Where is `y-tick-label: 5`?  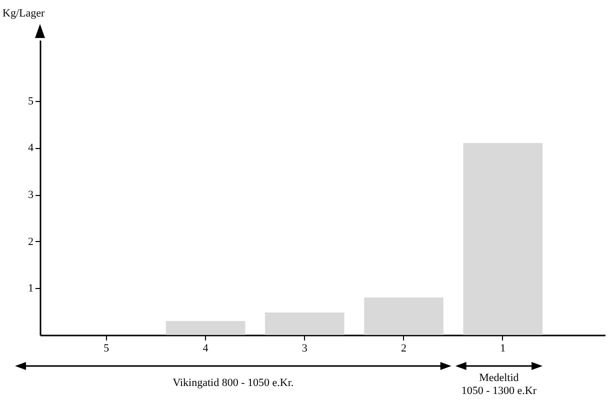 y-tick-label: 5 is located at coordinates (31, 101).